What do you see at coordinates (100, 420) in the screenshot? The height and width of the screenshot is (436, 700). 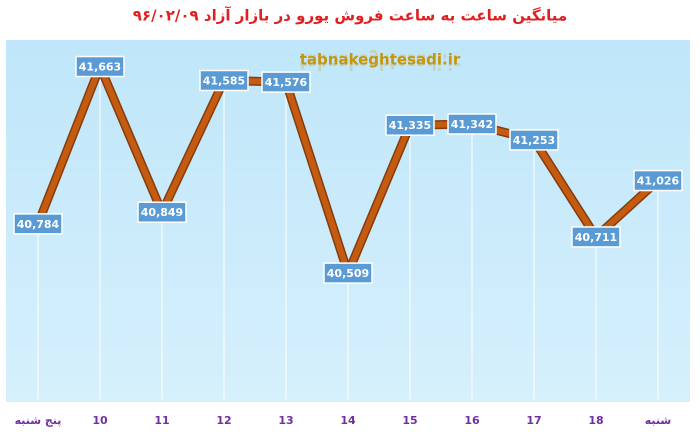 I see `x-tick-label: 10` at bounding box center [100, 420].